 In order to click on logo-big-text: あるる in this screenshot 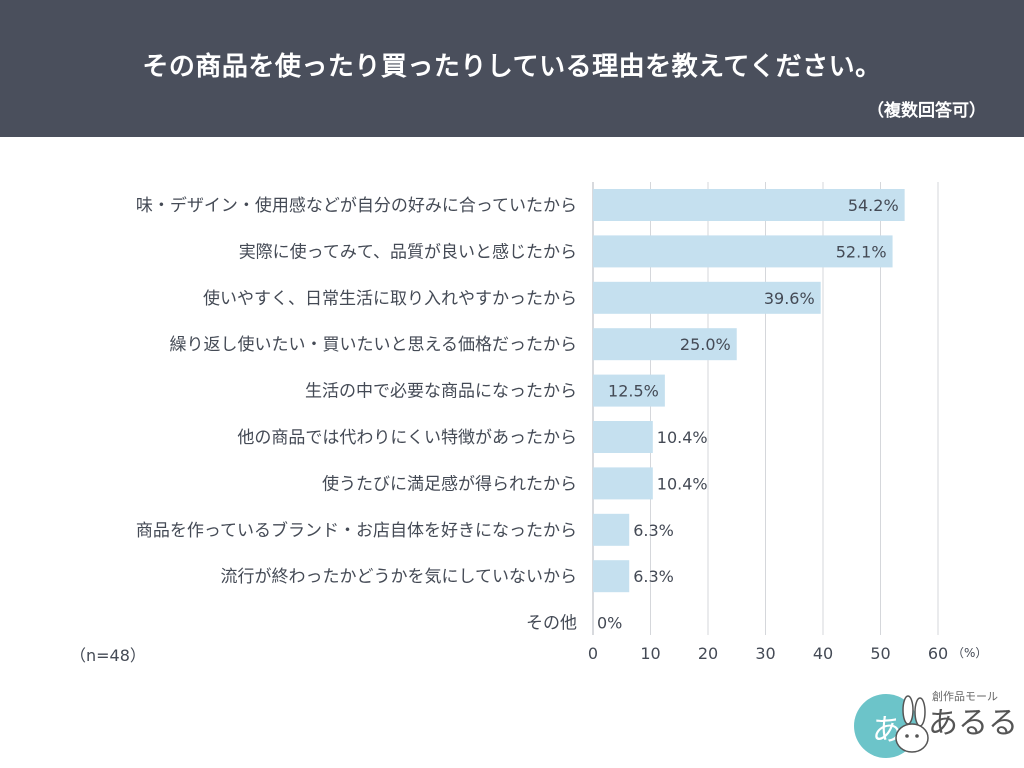, I will do `click(973, 723)`.